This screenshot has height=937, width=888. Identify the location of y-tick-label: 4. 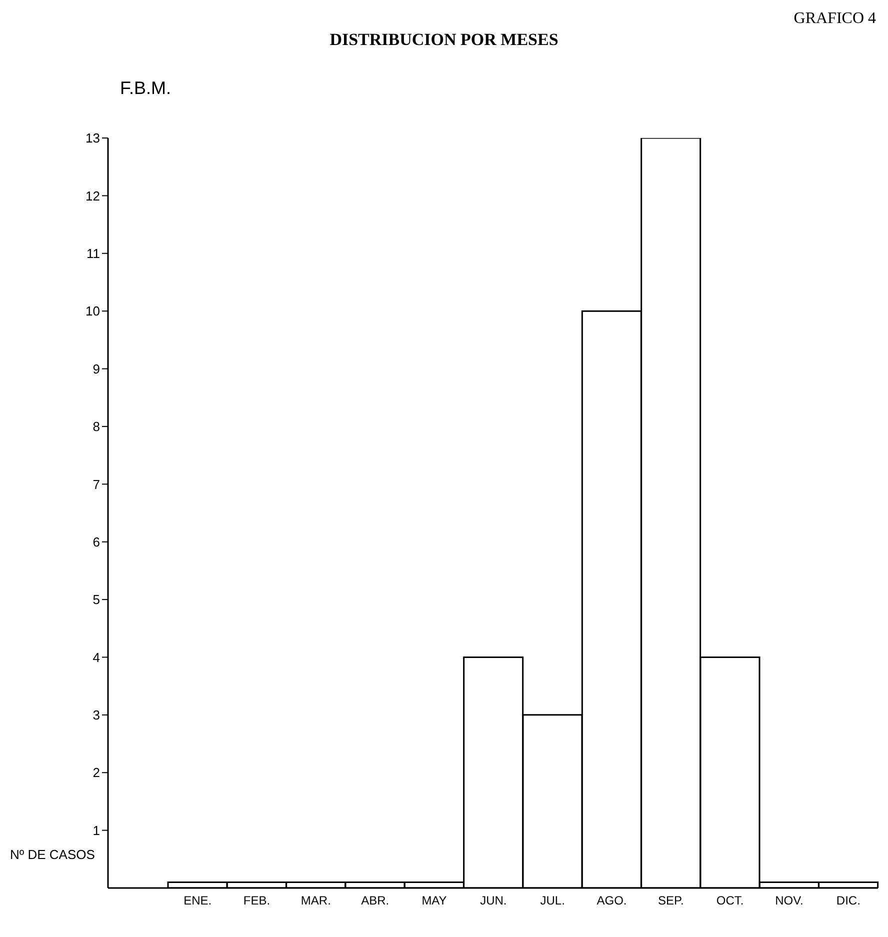
(96, 657).